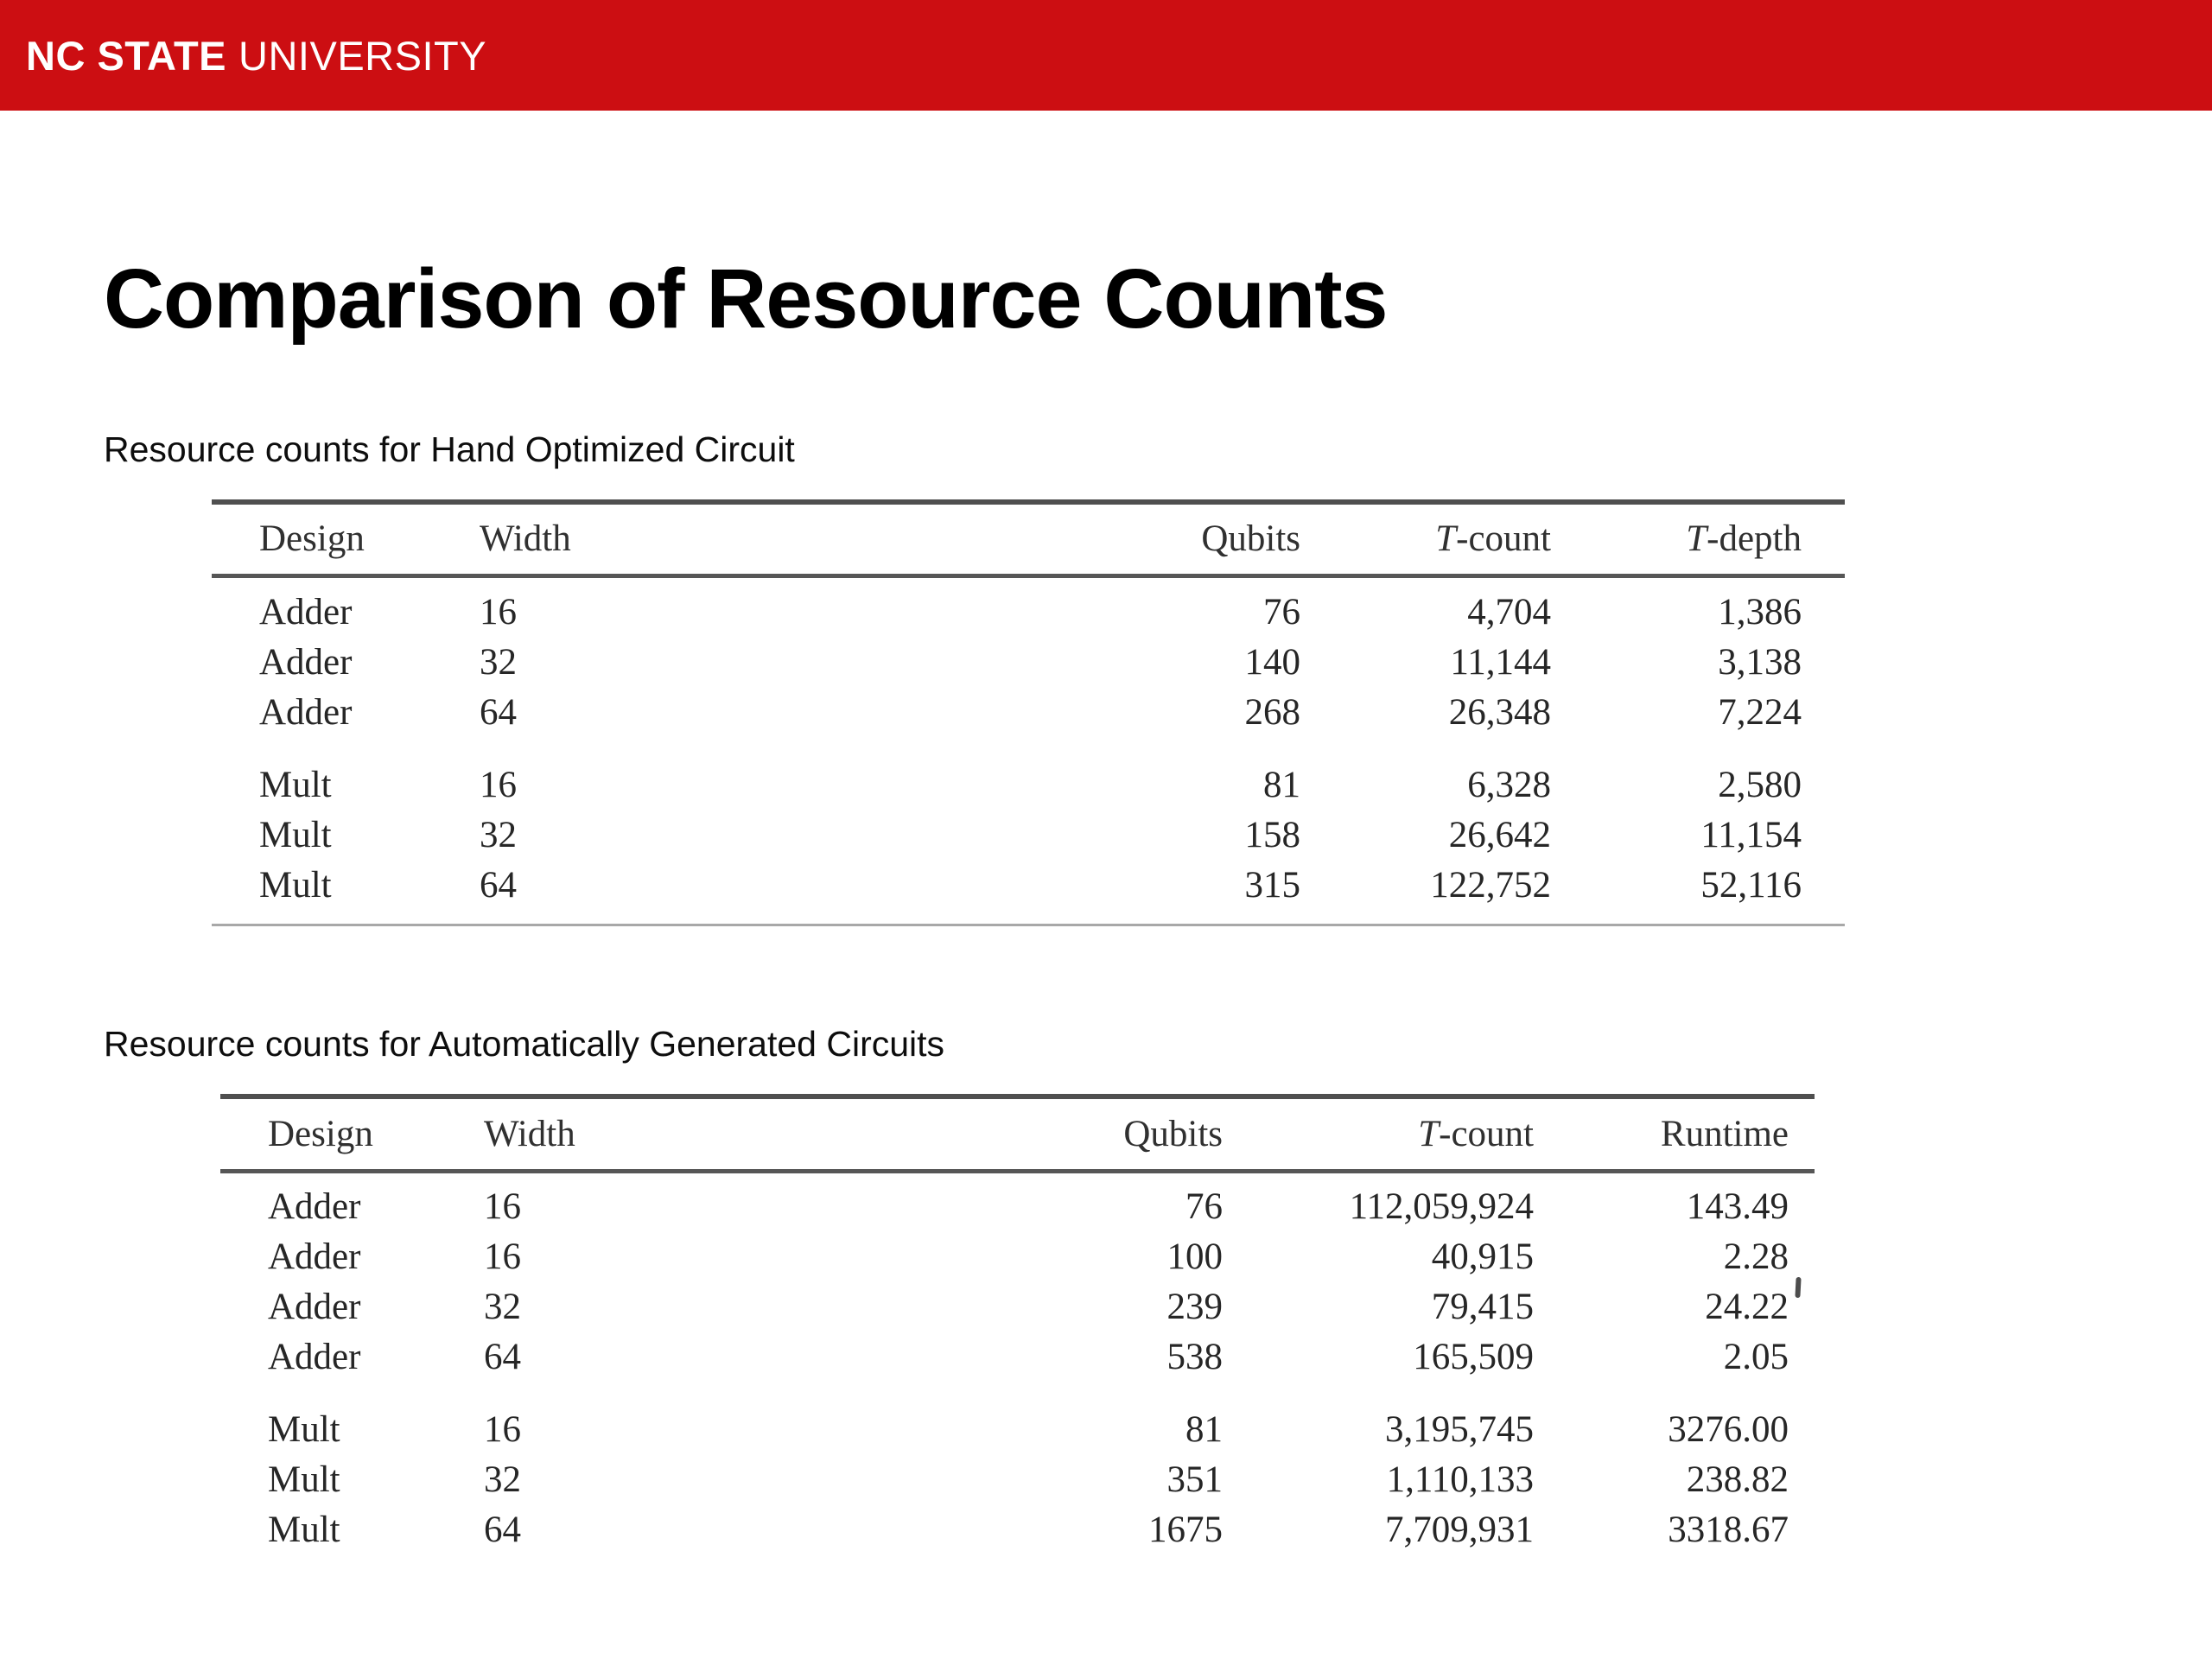 This screenshot has height=1659, width=2212. I want to click on cell-t-count: 7,709,931, so click(1459, 1530).